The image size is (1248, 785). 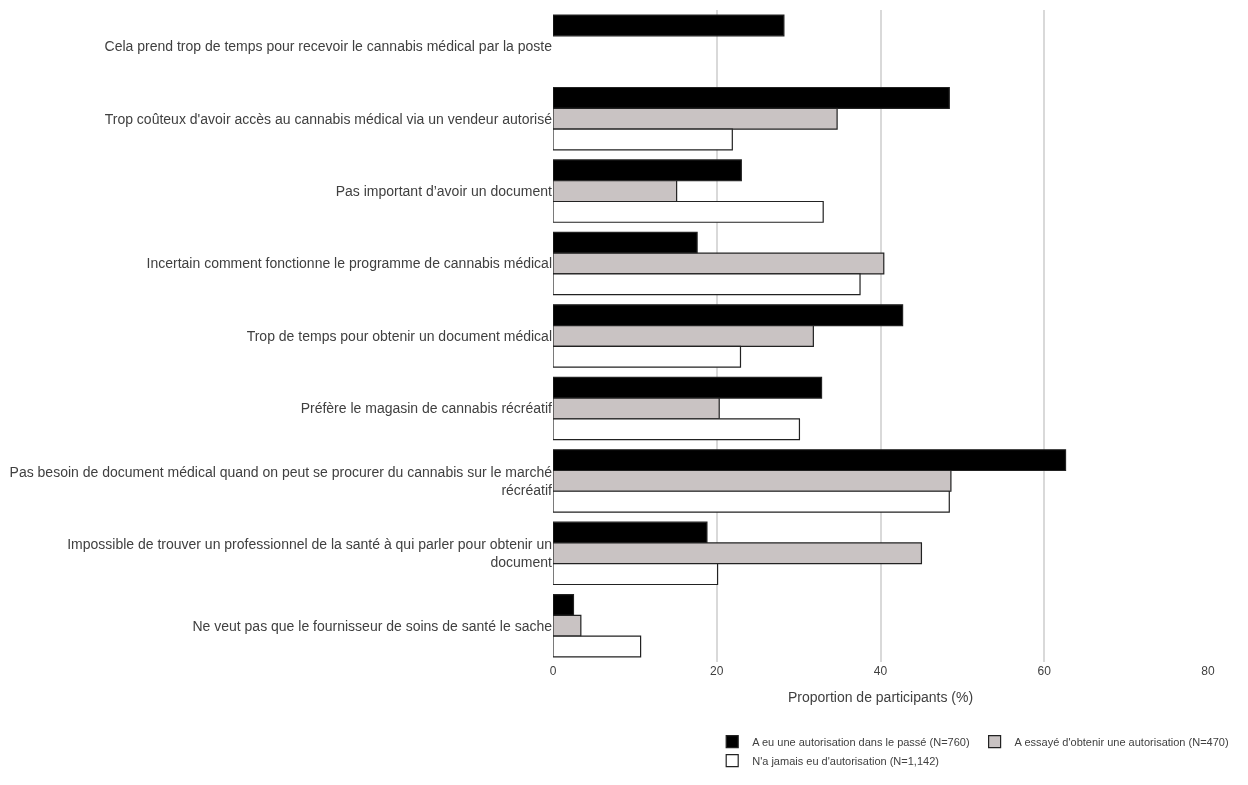 What do you see at coordinates (553, 671) in the screenshot?
I see `x-tick-label: 0` at bounding box center [553, 671].